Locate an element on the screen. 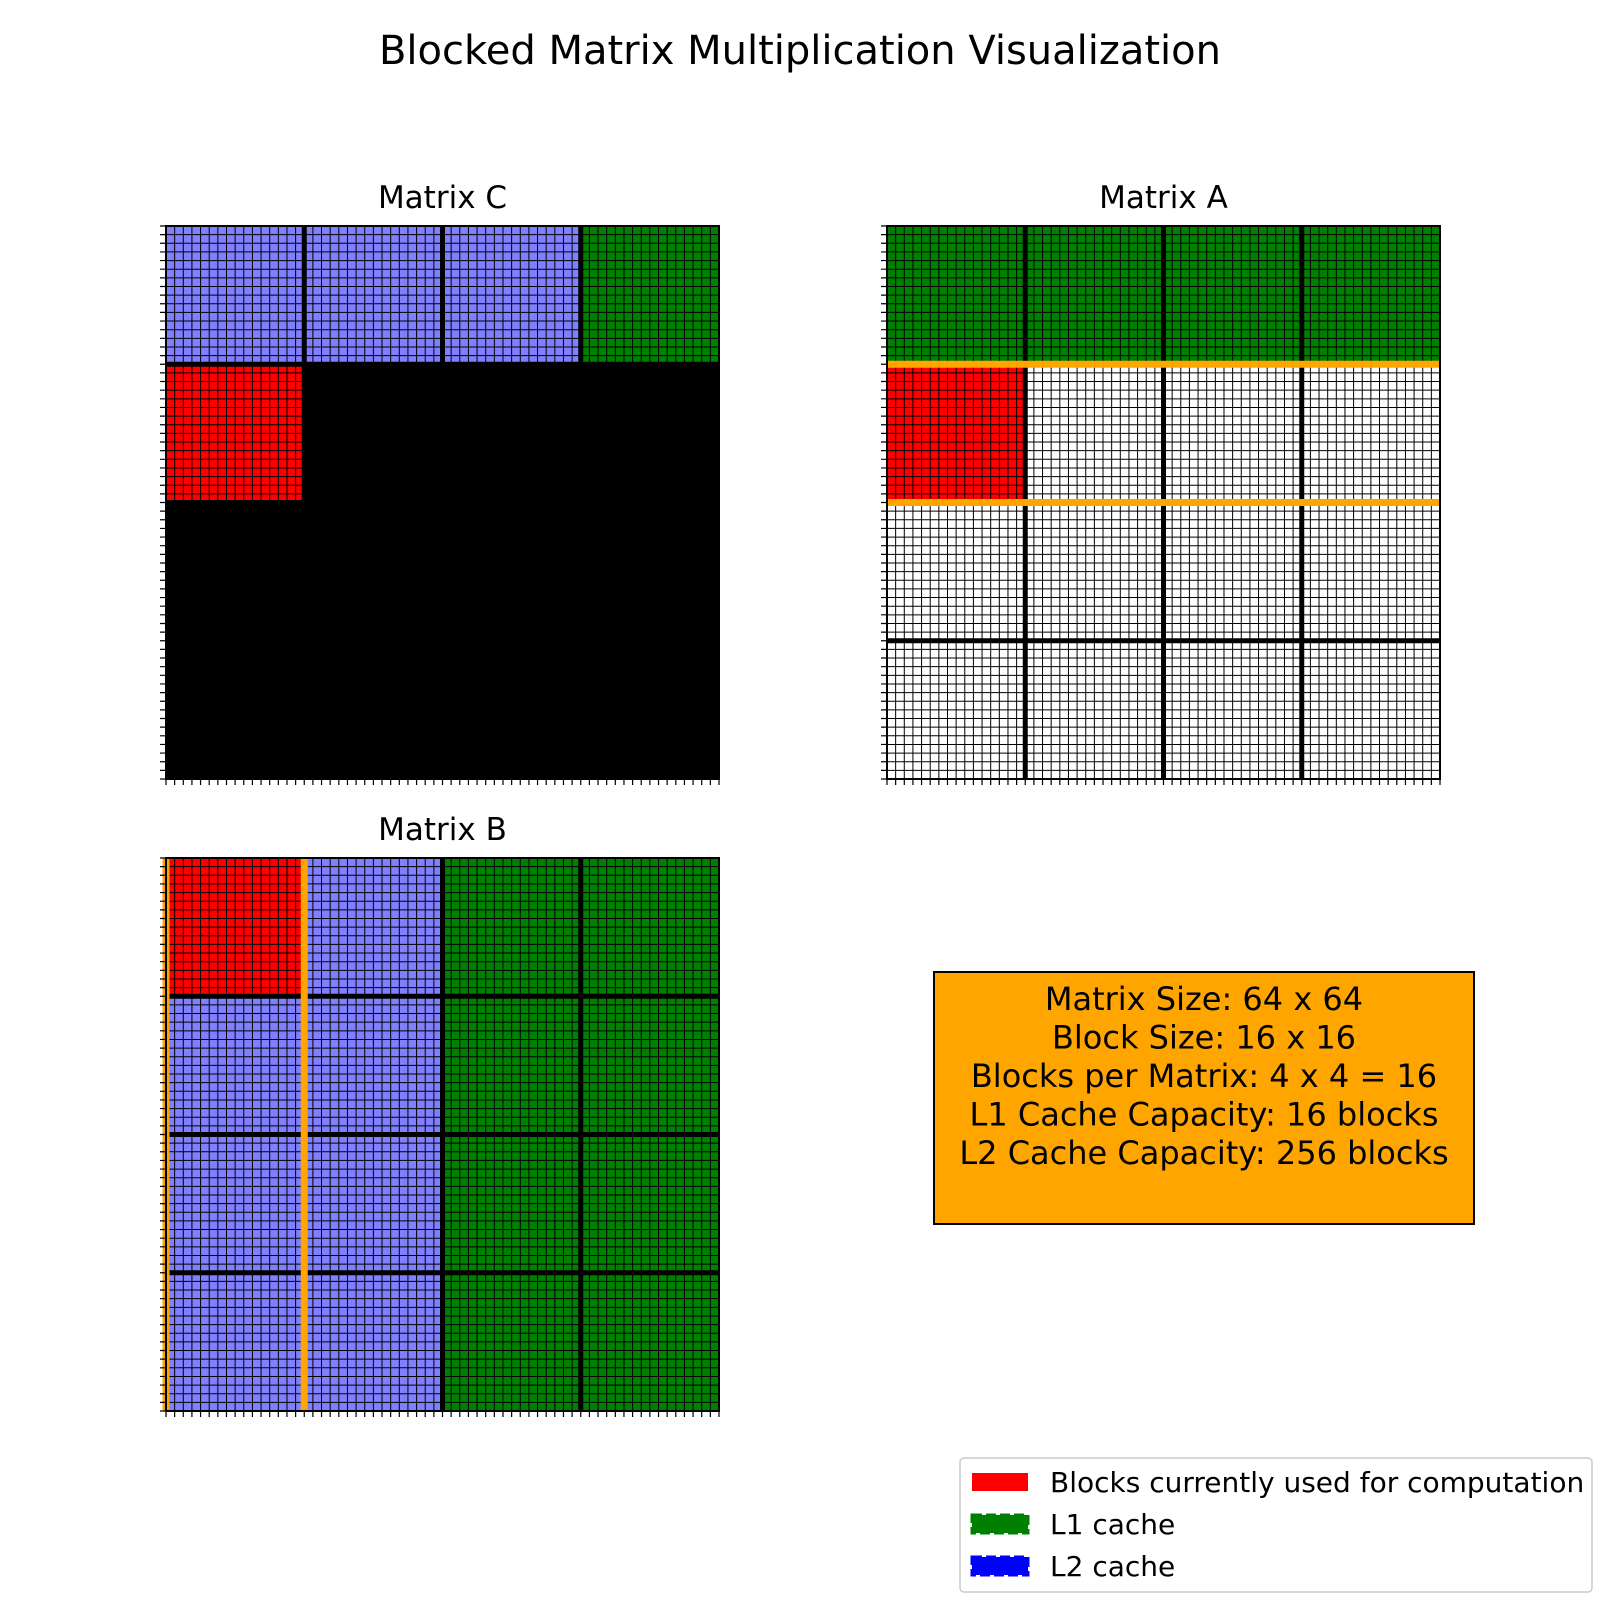 This screenshot has height=1600, width=1600. matrix-panel: Matrix A is located at coordinates (1161, 482).